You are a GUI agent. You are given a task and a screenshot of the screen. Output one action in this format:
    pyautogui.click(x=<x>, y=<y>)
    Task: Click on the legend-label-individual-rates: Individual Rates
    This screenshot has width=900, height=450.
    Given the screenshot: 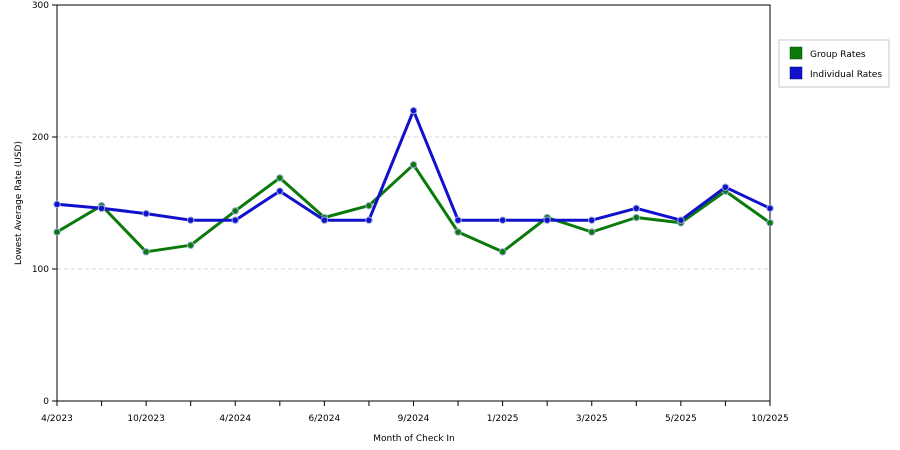 What is the action you would take?
    pyautogui.click(x=846, y=75)
    